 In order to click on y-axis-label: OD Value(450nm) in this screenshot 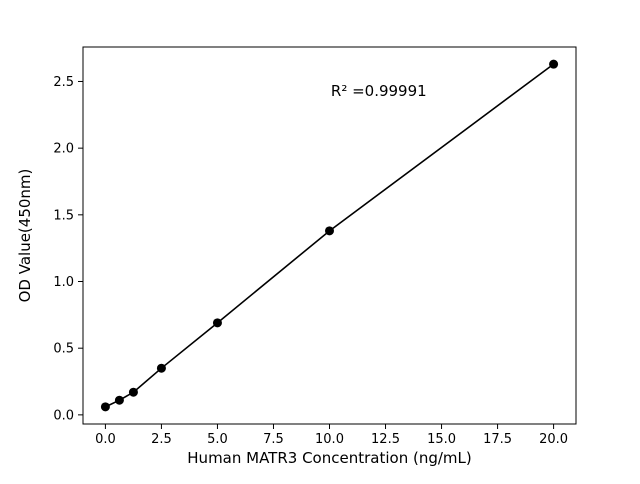, I will do `click(25, 236)`.